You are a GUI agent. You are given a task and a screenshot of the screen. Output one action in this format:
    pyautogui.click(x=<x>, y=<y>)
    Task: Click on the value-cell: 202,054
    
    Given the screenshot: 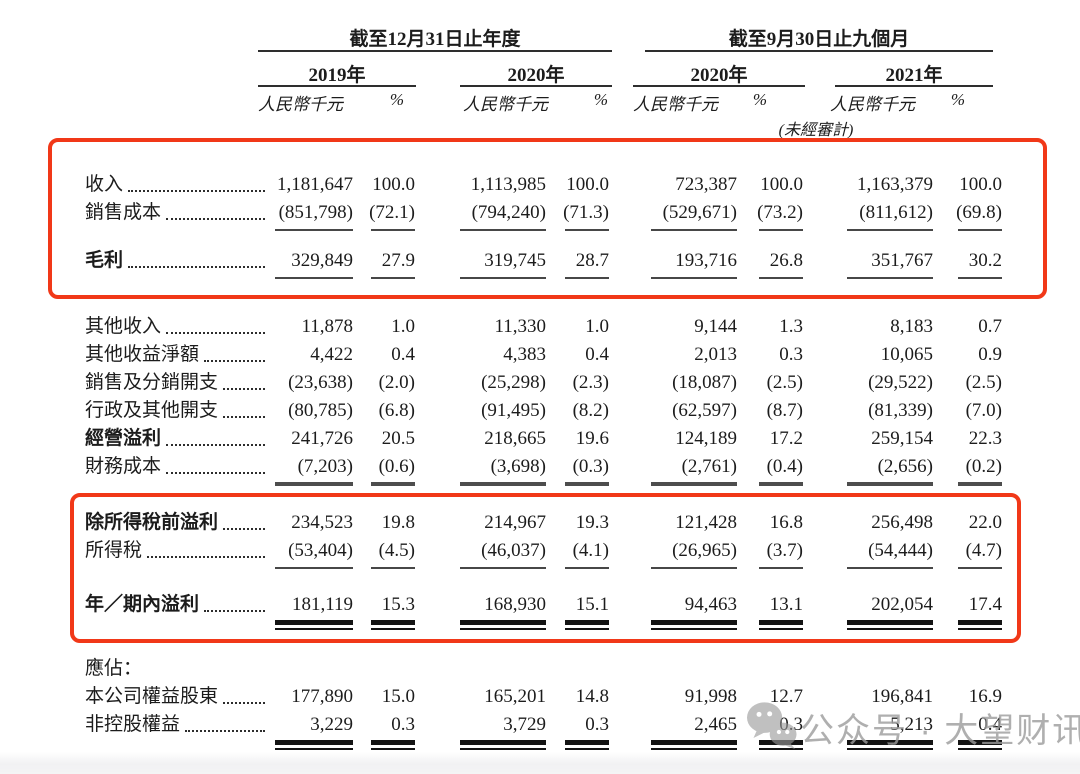 What is the action you would take?
    pyautogui.click(x=902, y=604)
    